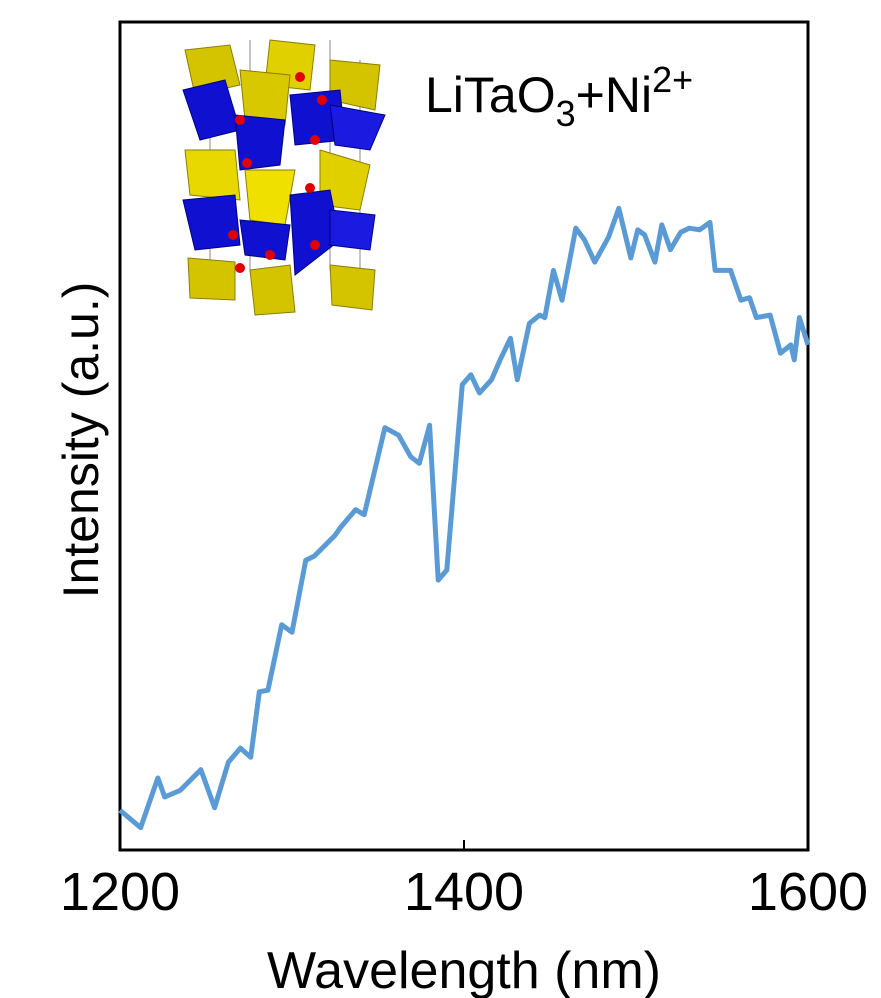 The width and height of the screenshot is (881, 998). Describe the element at coordinates (614, 95) in the screenshot. I see `annotation-text: +Ni` at that location.